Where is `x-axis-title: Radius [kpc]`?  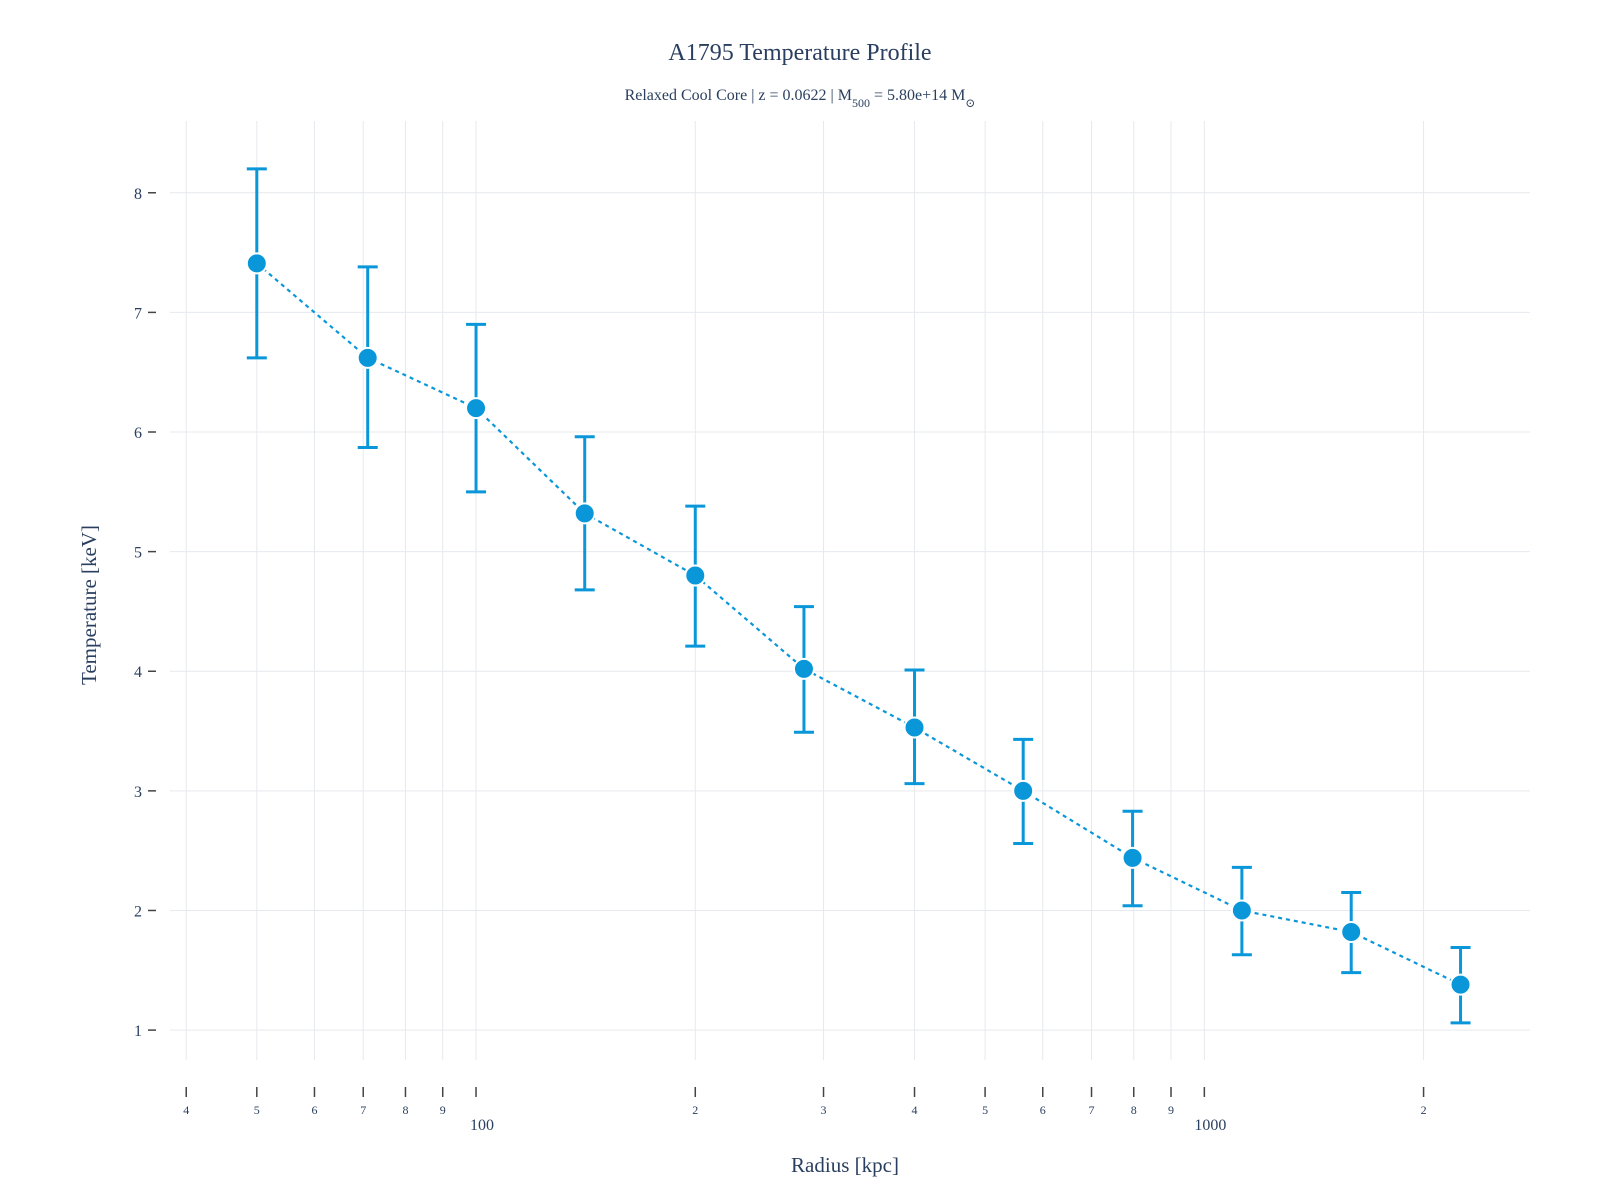 x-axis-title: Radius [kpc] is located at coordinates (845, 1165).